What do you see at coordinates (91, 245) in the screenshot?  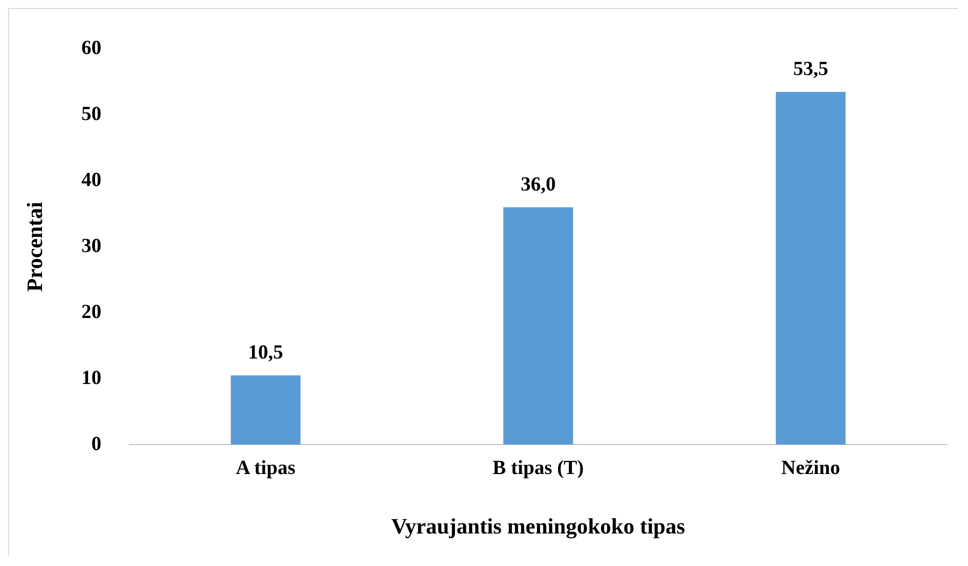 I see `y-tick-label: 30` at bounding box center [91, 245].